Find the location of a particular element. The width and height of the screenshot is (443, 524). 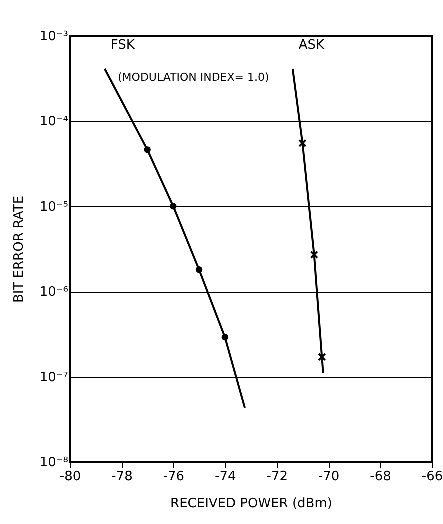

y-axis-title: BIT ERROR RATE is located at coordinates (19, 250).